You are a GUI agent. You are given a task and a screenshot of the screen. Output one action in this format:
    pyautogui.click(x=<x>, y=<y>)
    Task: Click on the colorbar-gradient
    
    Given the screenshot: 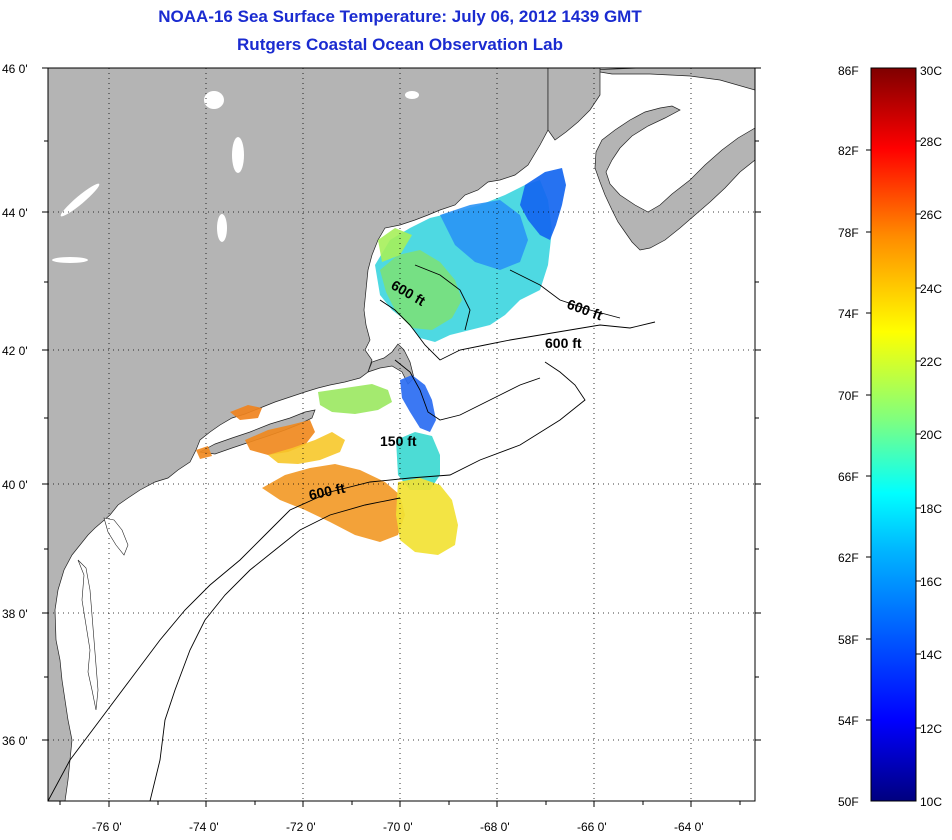 What is the action you would take?
    pyautogui.click(x=893, y=434)
    